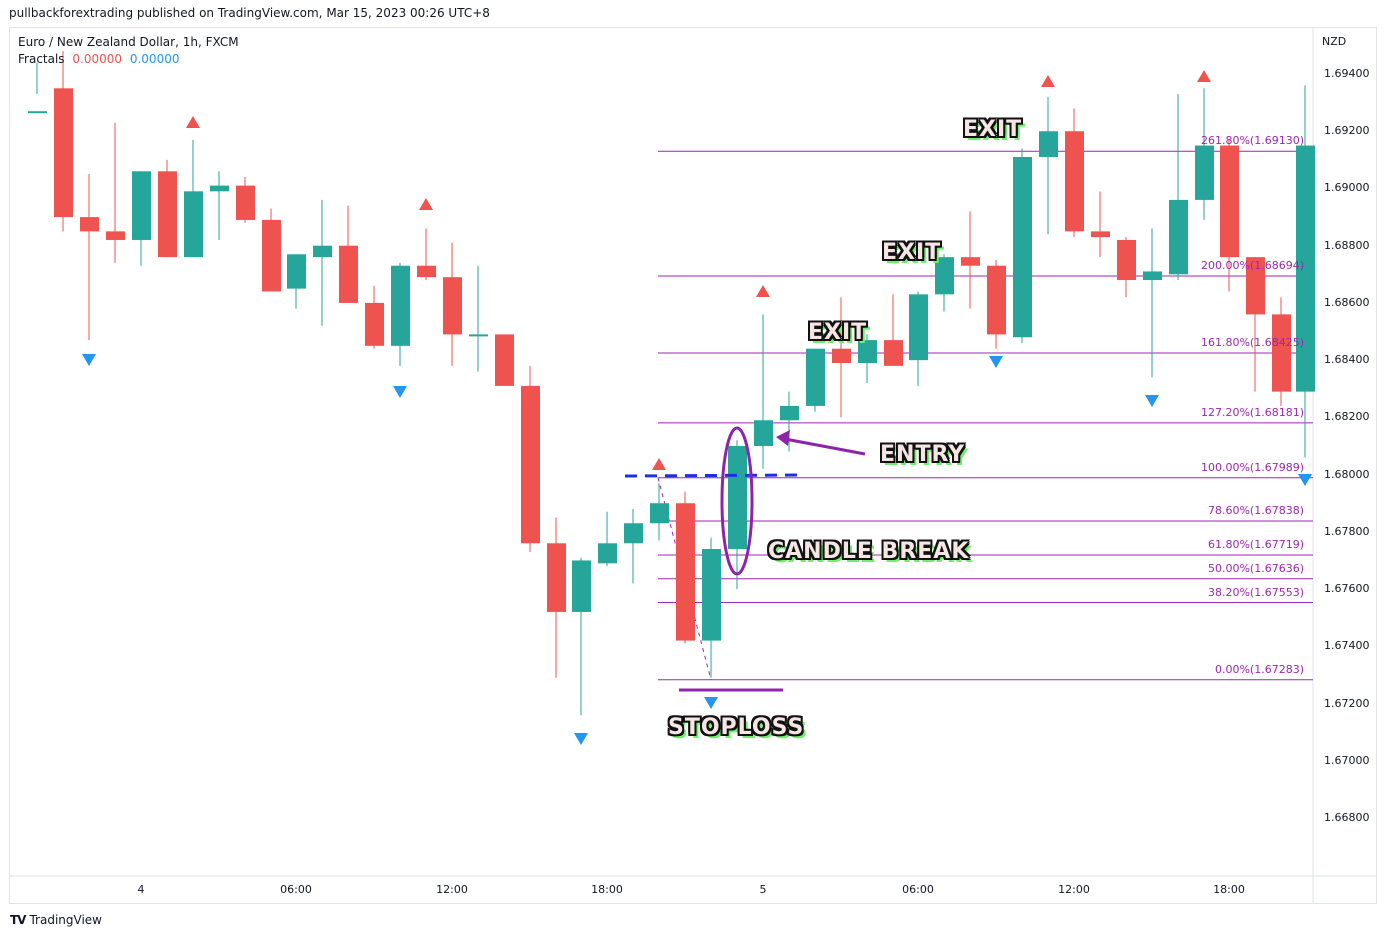 The width and height of the screenshot is (1386, 939). I want to click on footer-branding: TV TradingView, so click(56, 920).